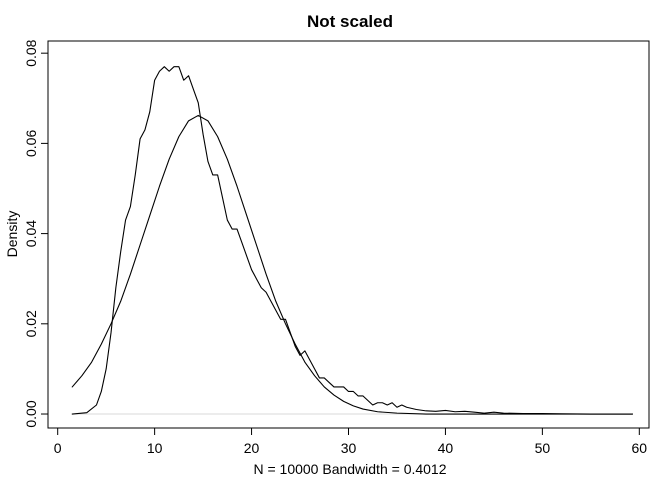 This screenshot has width=672, height=480. I want to click on x-tick-label: 10, so click(155, 448).